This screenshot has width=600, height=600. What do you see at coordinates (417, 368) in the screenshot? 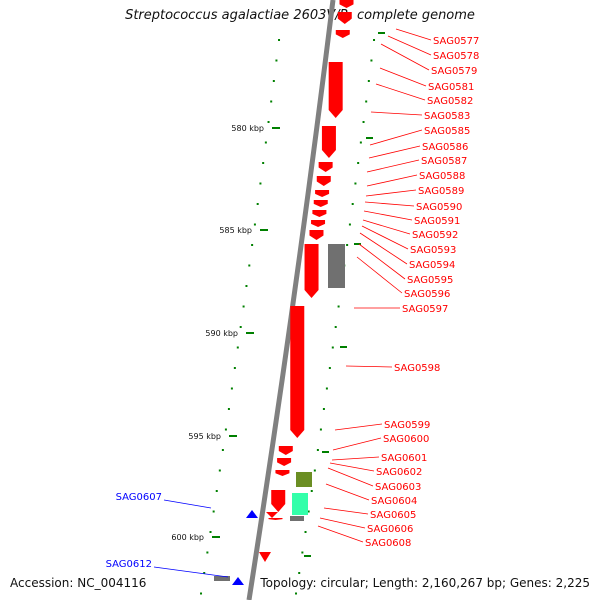
I see `gene-label-sag0598: SAG0598` at bounding box center [417, 368].